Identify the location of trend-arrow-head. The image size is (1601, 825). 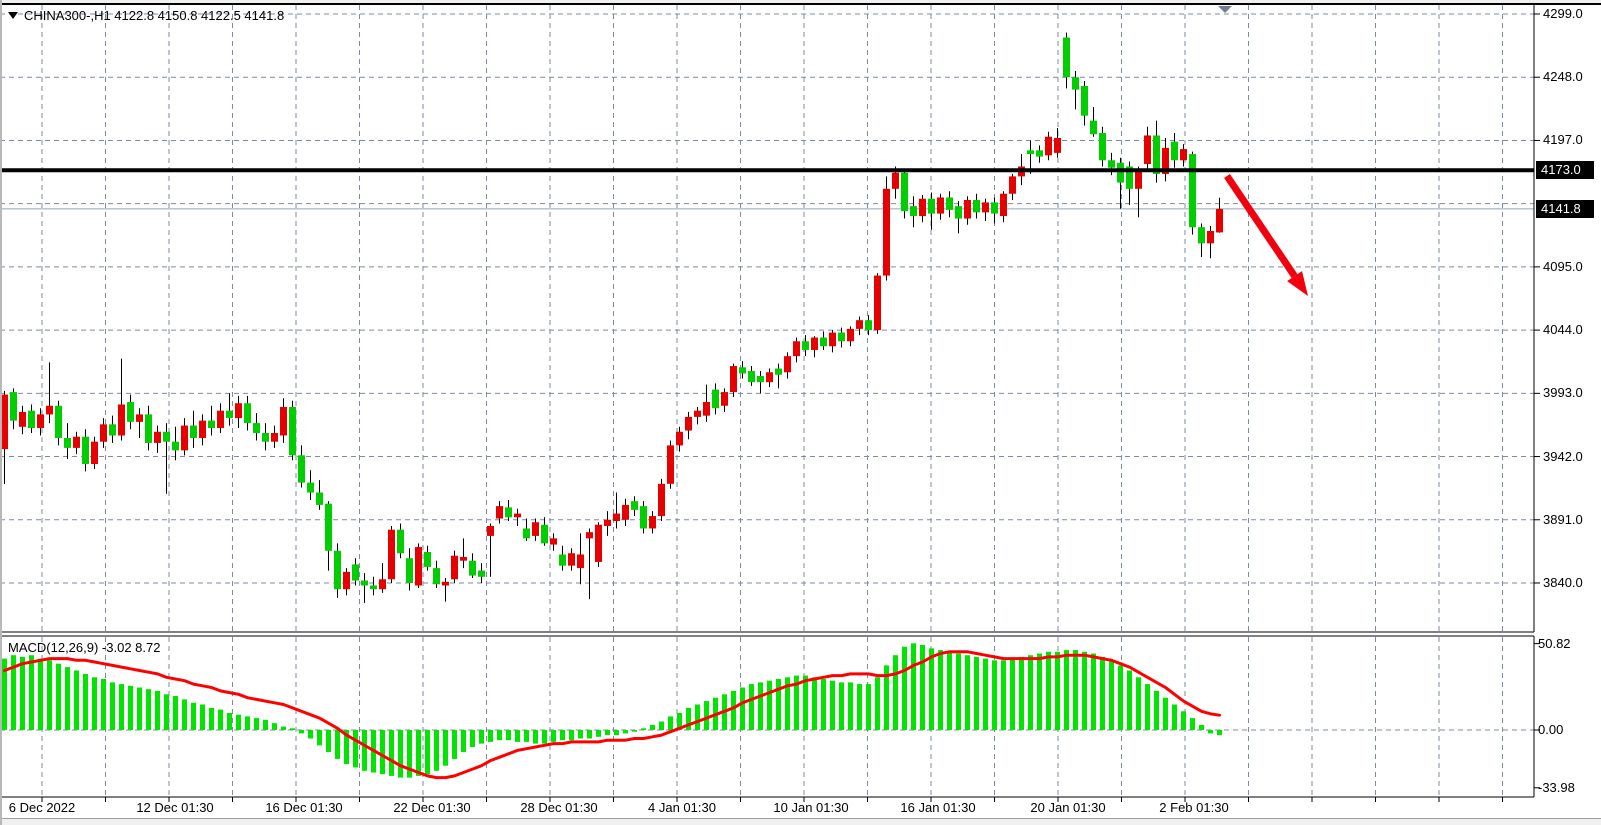
(1297, 283).